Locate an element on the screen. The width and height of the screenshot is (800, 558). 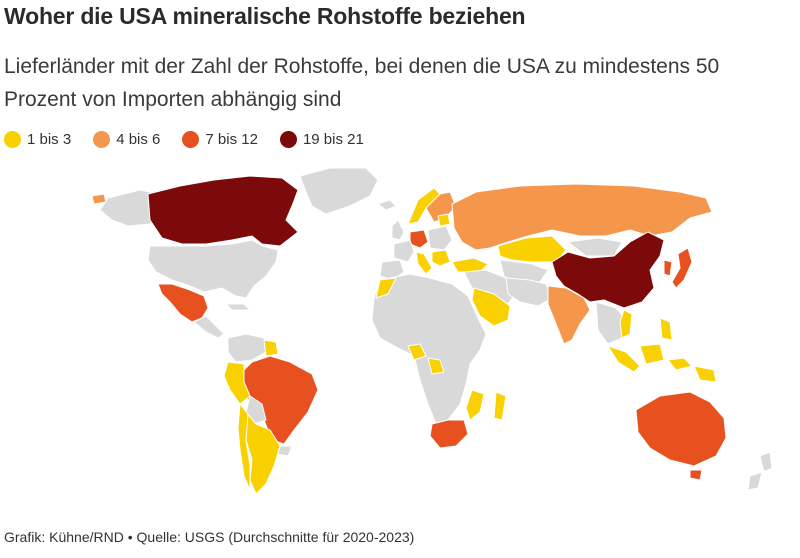
legend-item-2: 4 bis 6 is located at coordinates (126, 139).